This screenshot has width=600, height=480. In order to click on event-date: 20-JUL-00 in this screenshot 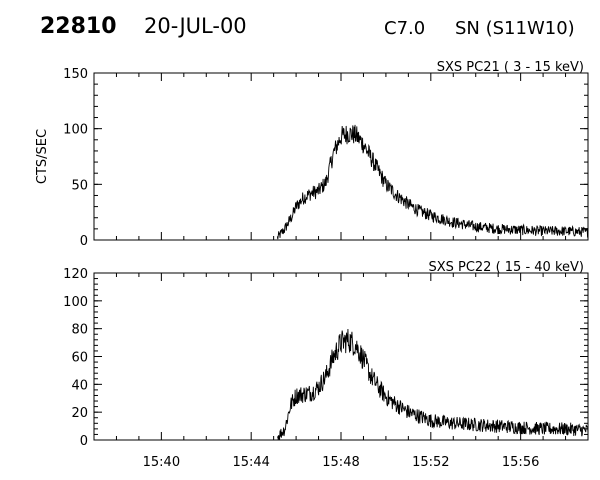, I will do `click(195, 26)`.